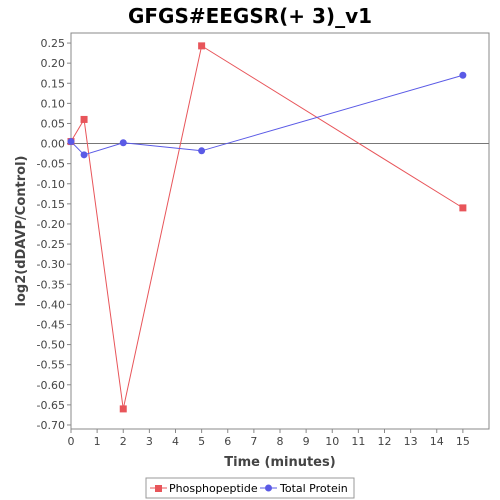 Image resolution: width=500 pixels, height=500 pixels. Describe the element at coordinates (53, 144) in the screenshot. I see `y-tick-label: 0.00` at that location.